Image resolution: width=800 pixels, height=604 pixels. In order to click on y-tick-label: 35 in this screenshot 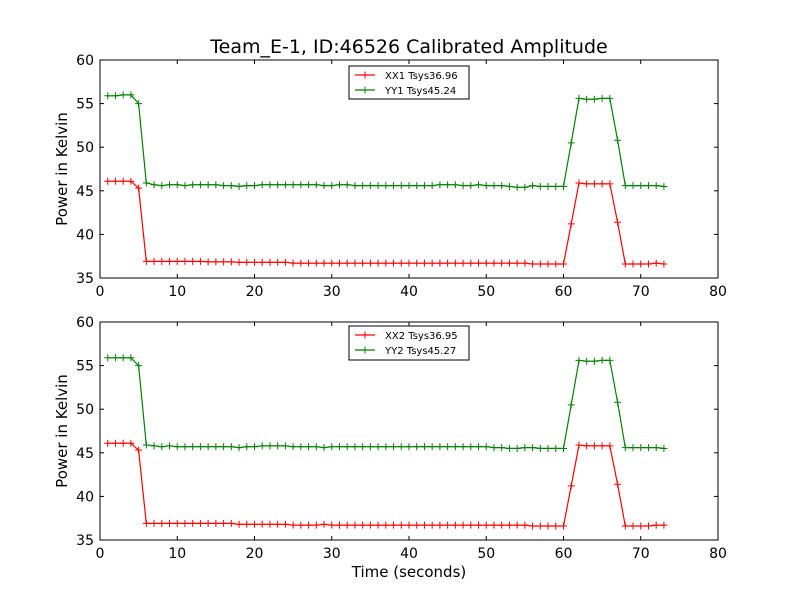, I will do `click(85, 541)`.